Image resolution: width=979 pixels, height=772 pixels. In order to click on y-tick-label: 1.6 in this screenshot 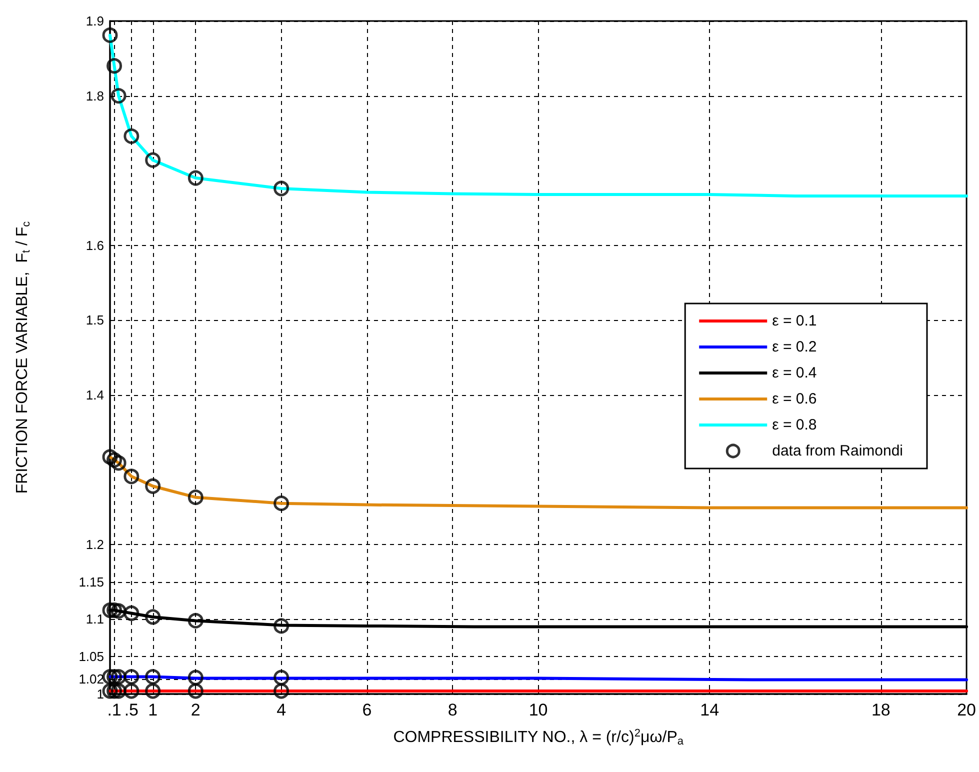, I will do `click(95, 245)`.